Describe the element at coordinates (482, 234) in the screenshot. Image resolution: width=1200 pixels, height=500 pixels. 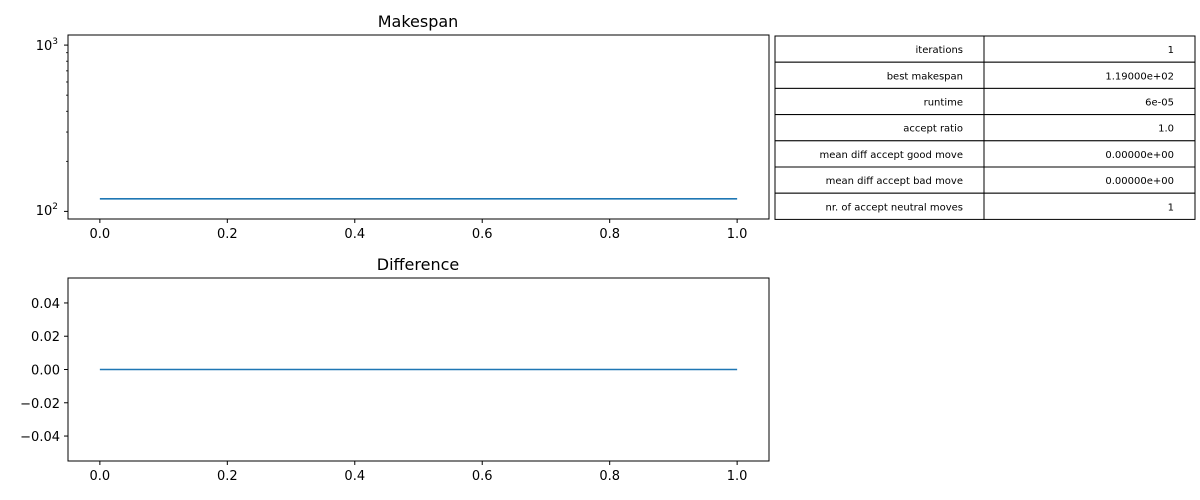
I see `makespan-x-tick-label: 0.6` at that location.